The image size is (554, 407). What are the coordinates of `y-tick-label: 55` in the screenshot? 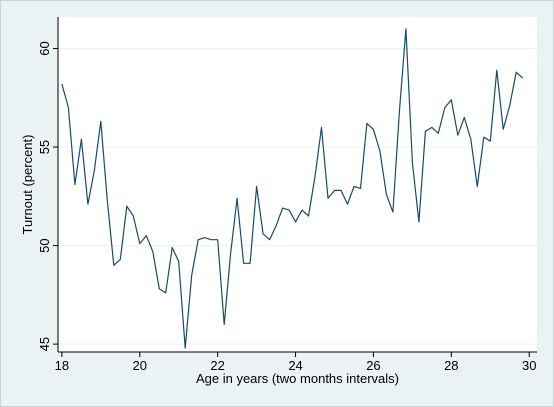 It's located at (44, 147).